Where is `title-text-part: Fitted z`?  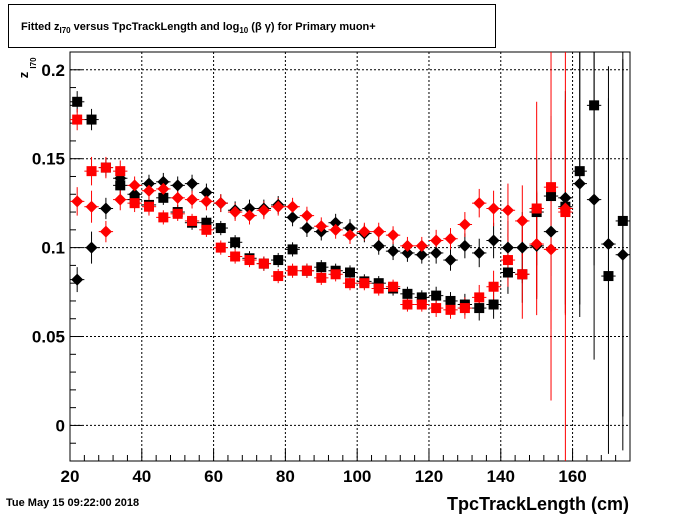
title-text-part: Fitted z is located at coordinates (40, 27).